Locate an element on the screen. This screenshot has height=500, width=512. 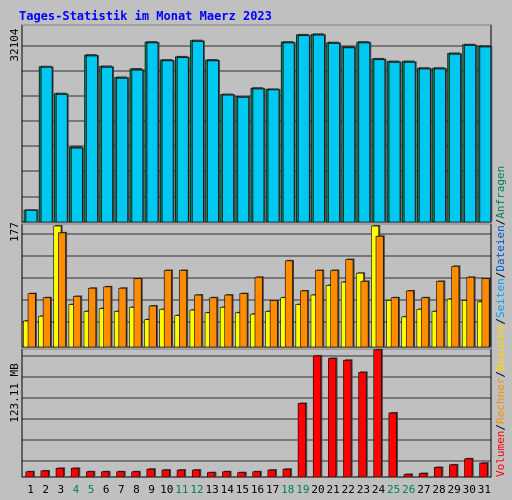
x-tick-label: 3 is located at coordinates (61, 489).